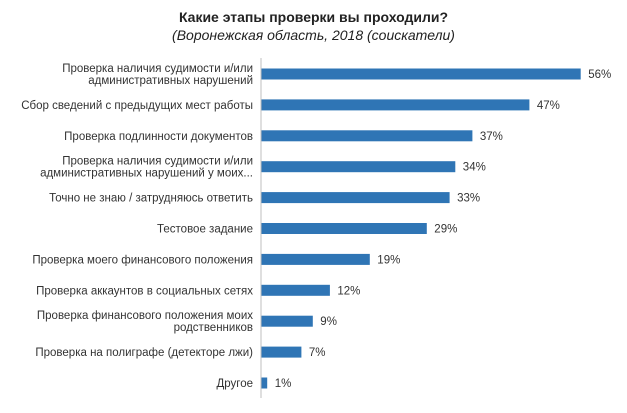 The image size is (627, 413). I want to click on value-label: 29%, so click(445, 230).